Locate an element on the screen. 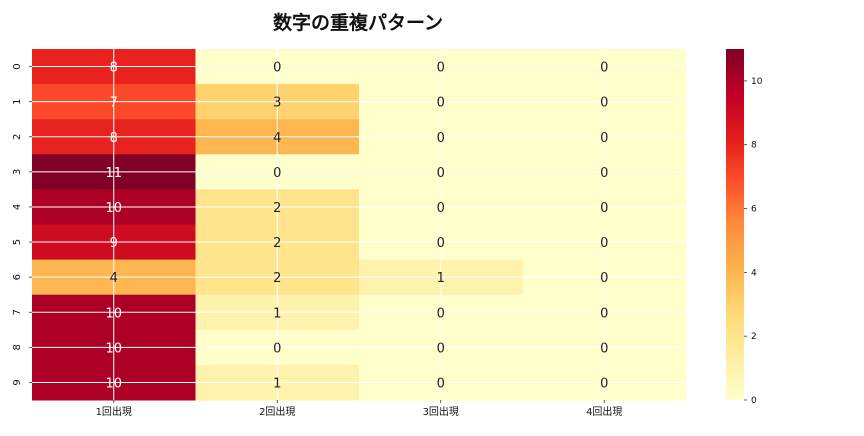  y-tick-label: 1 is located at coordinates (17, 101).